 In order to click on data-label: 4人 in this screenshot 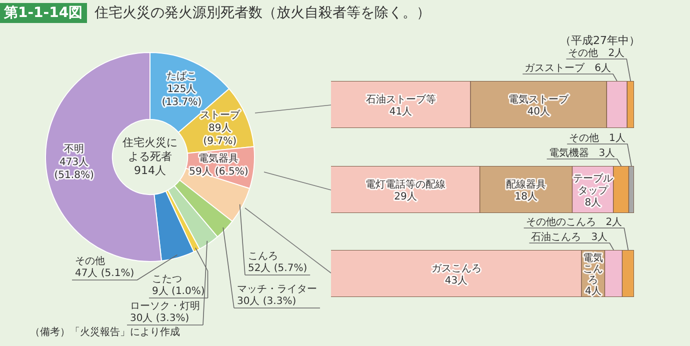, I will do `click(593, 291)`.